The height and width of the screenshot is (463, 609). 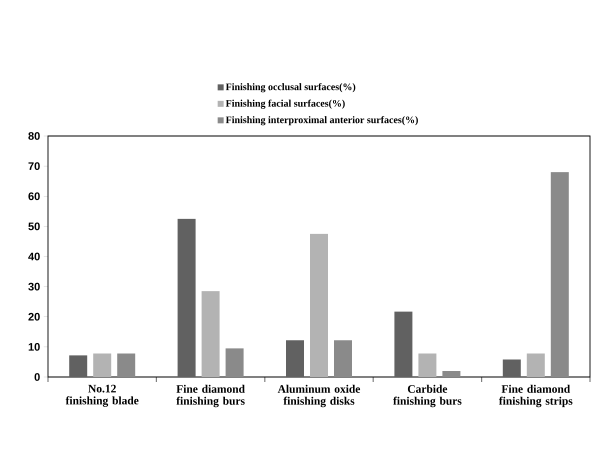 What do you see at coordinates (34, 347) in the screenshot?
I see `y-tick-label: 10` at bounding box center [34, 347].